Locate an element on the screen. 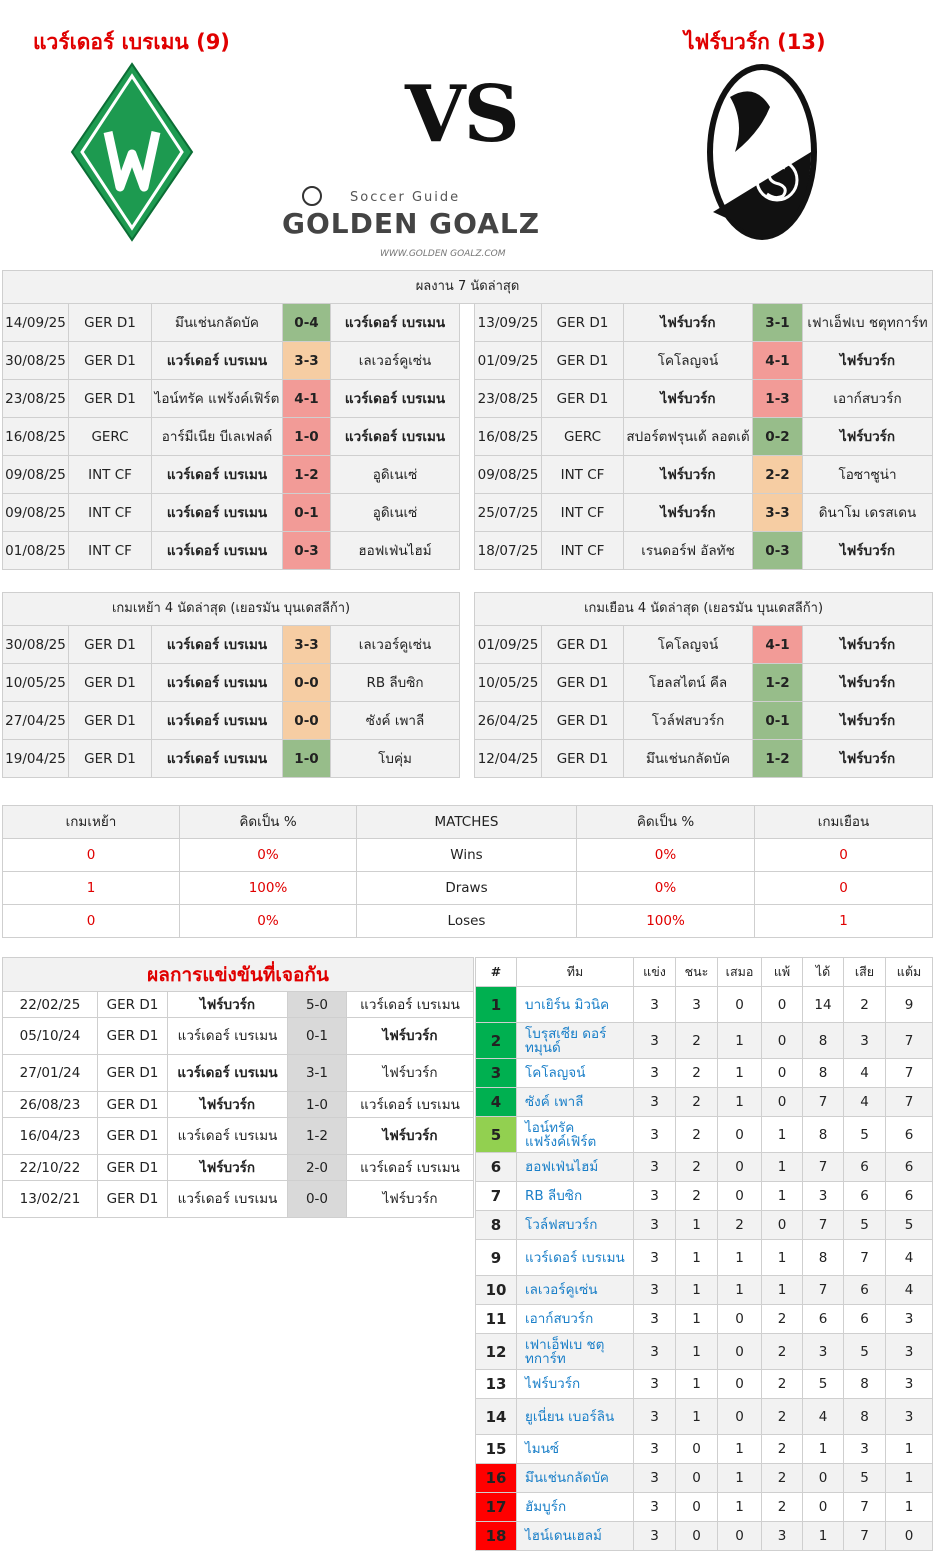  stat-gf: 4 is located at coordinates (823, 1416).